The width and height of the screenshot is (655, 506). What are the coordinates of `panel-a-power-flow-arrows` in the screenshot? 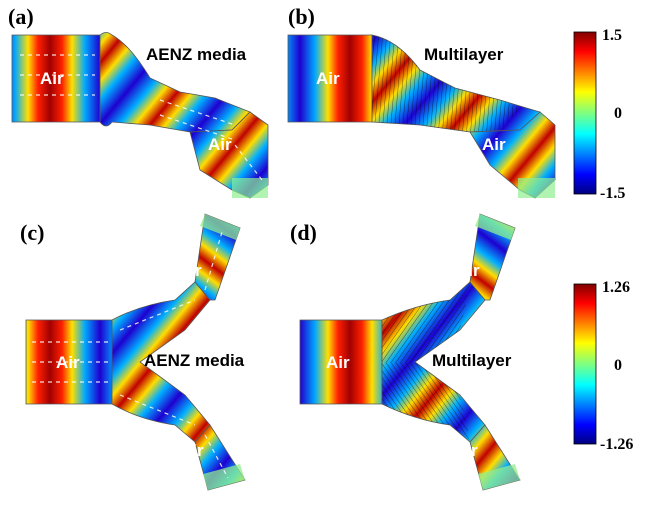 It's located at (141, 117).